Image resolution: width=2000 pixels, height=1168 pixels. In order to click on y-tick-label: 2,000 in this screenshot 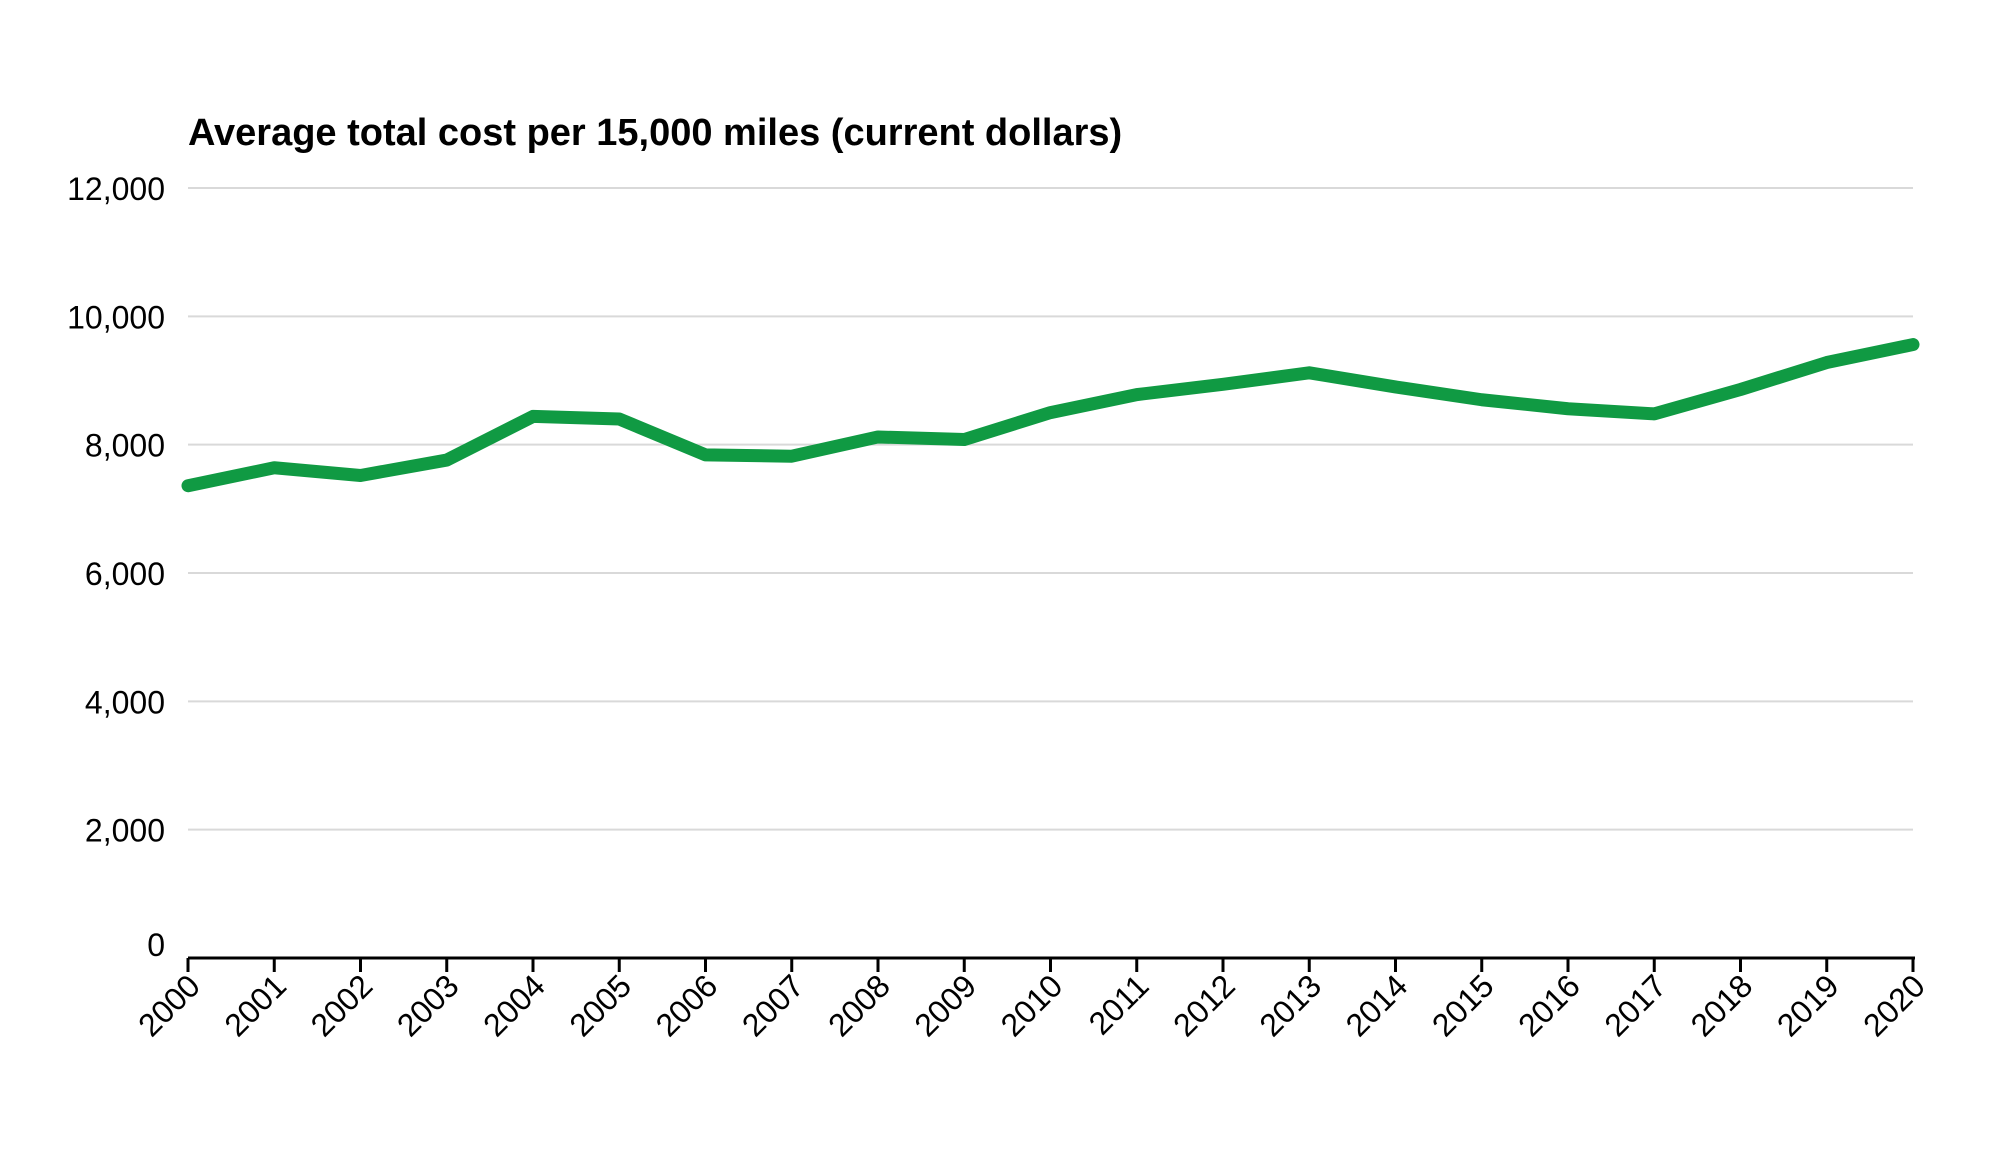, I will do `click(125, 831)`.